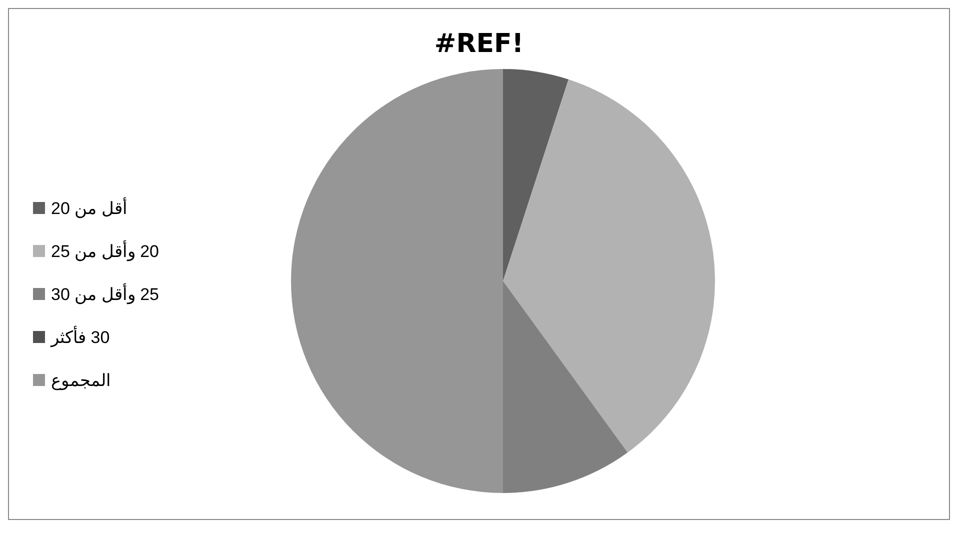 The width and height of the screenshot is (960, 538). Describe the element at coordinates (81, 380) in the screenshot. I see `legend-label: المجموع` at that location.